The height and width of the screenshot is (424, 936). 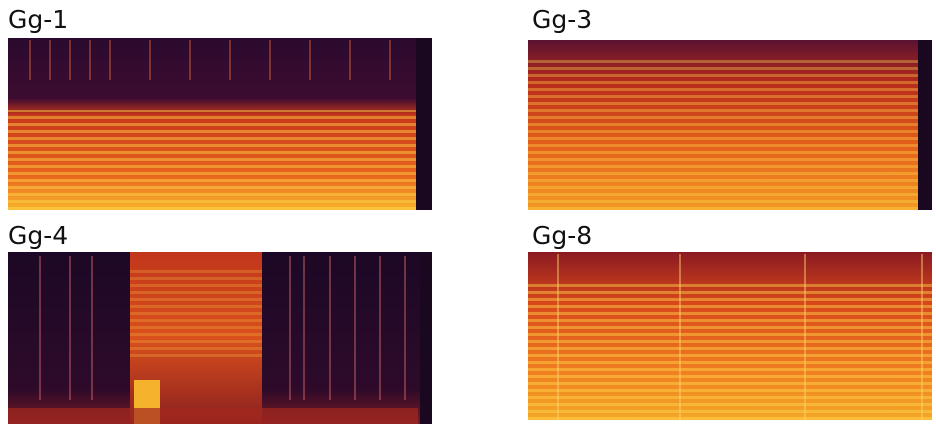 I want to click on panel-label: Gg-4, so click(x=38, y=235).